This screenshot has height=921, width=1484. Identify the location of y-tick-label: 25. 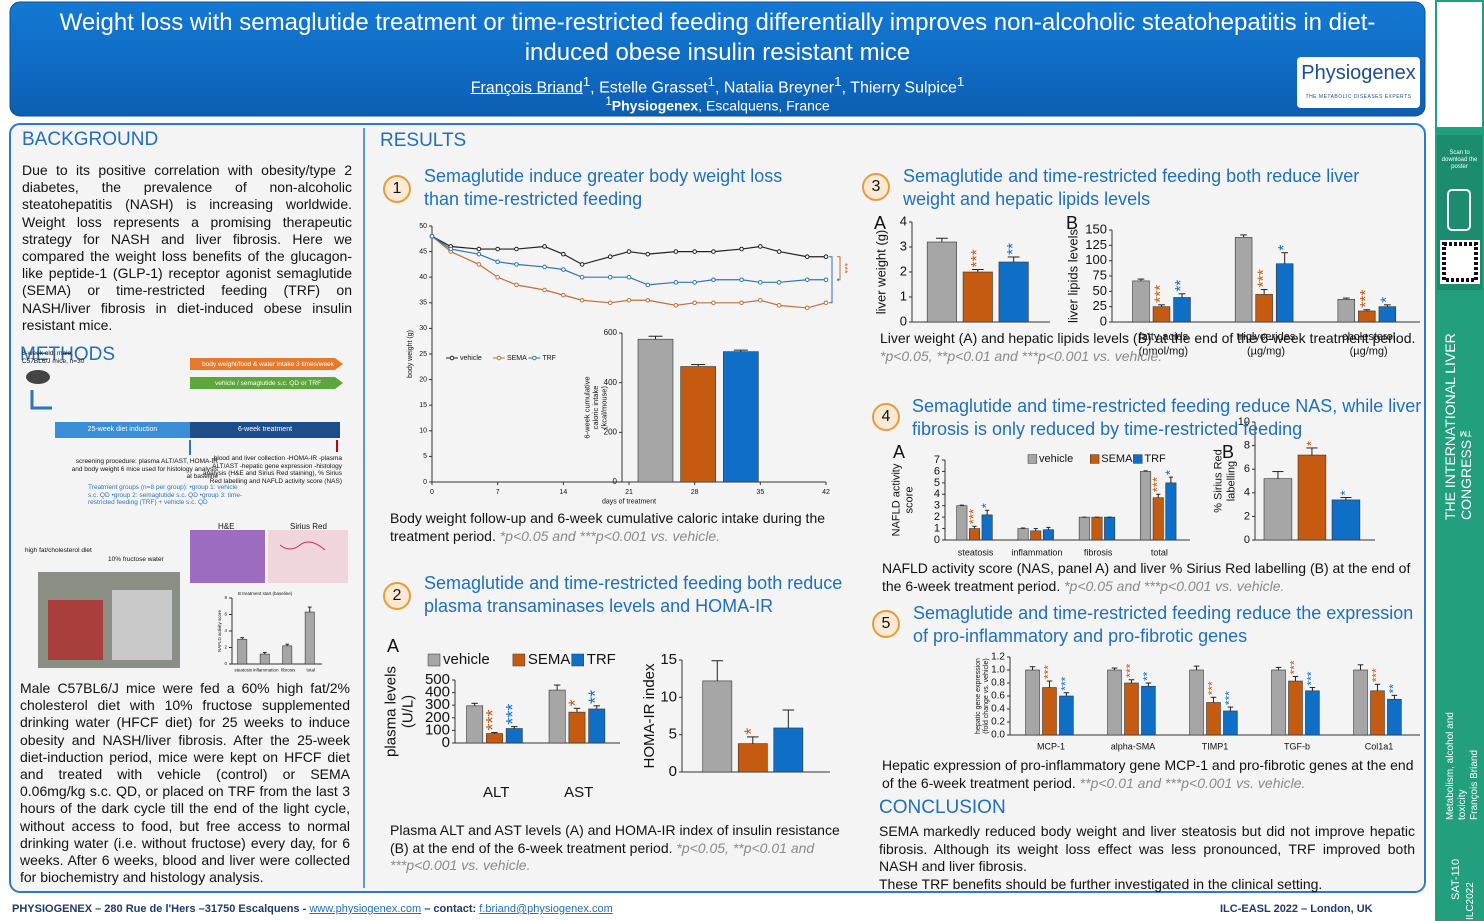
(1100, 305).